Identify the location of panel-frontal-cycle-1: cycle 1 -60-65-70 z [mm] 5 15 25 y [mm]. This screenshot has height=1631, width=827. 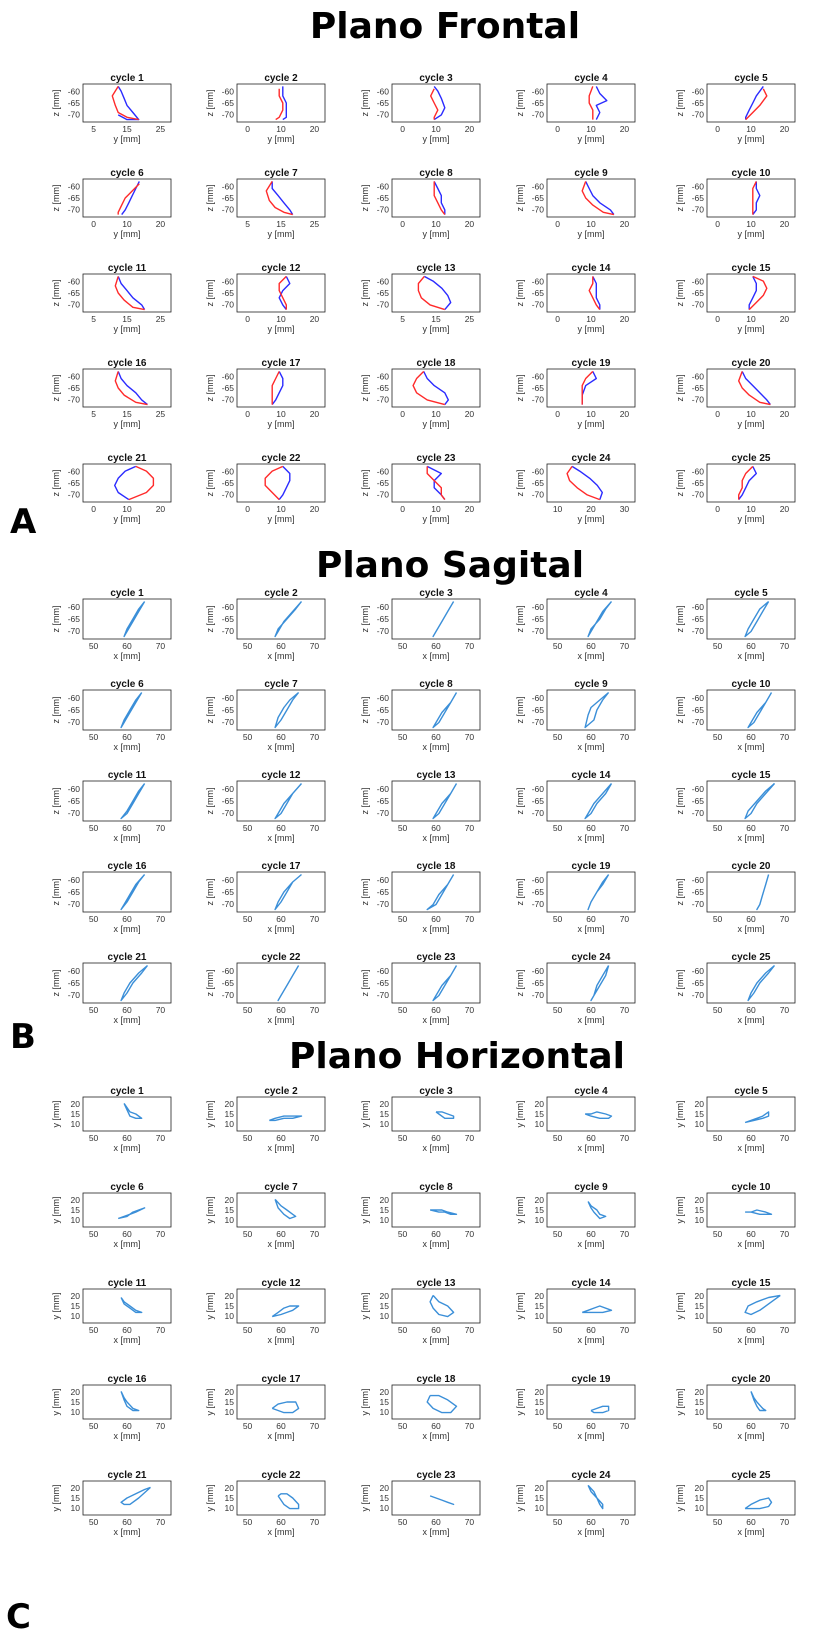
(111, 108).